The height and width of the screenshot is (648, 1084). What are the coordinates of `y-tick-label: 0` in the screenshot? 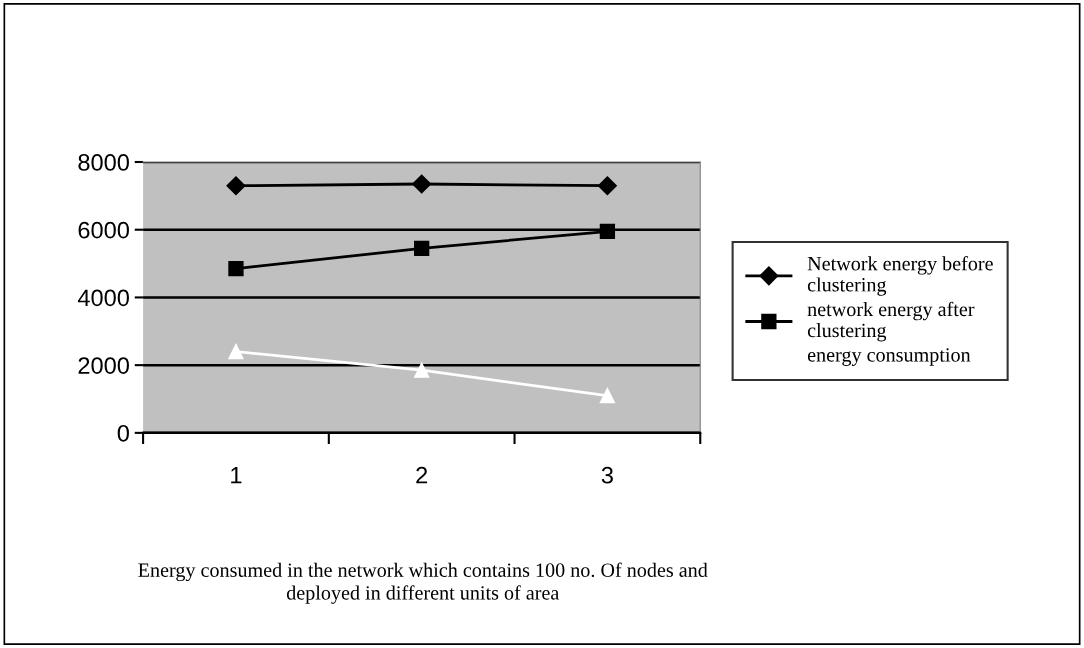 It's located at (123, 433).